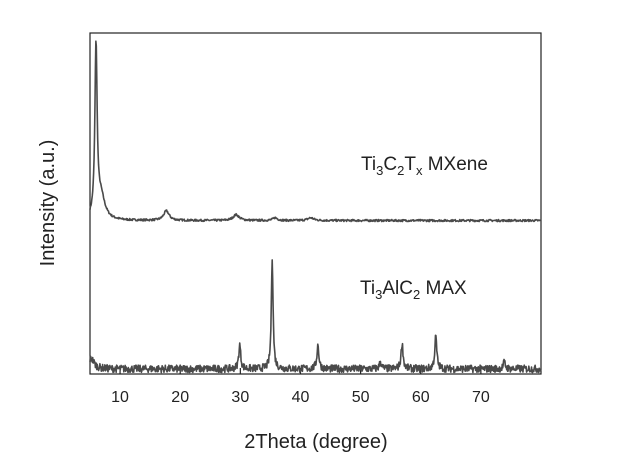  I want to click on y-axis-title: Intensity (a.u.), so click(48, 203).